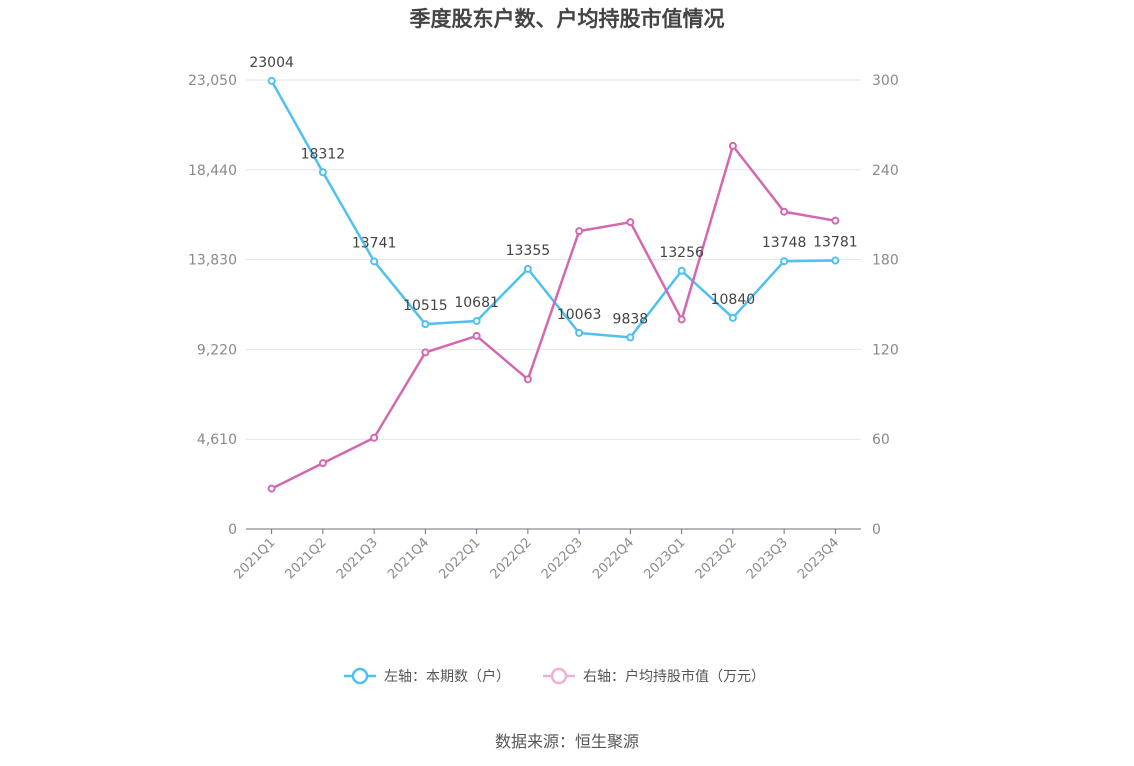 This screenshot has height=766, width=1134. What do you see at coordinates (459, 558) in the screenshot?
I see `x-tick-label: 2022Q1` at bounding box center [459, 558].